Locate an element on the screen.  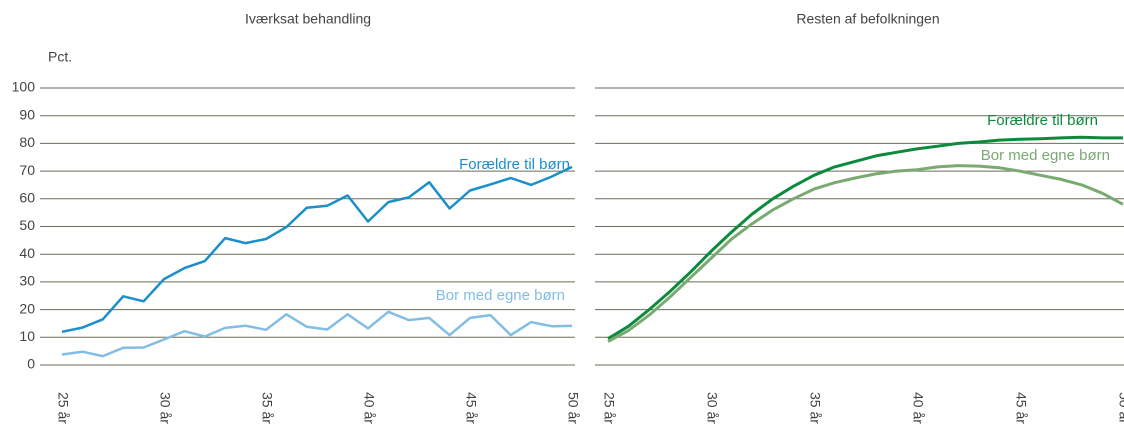
y-tick-label: 0 is located at coordinates (31, 364).